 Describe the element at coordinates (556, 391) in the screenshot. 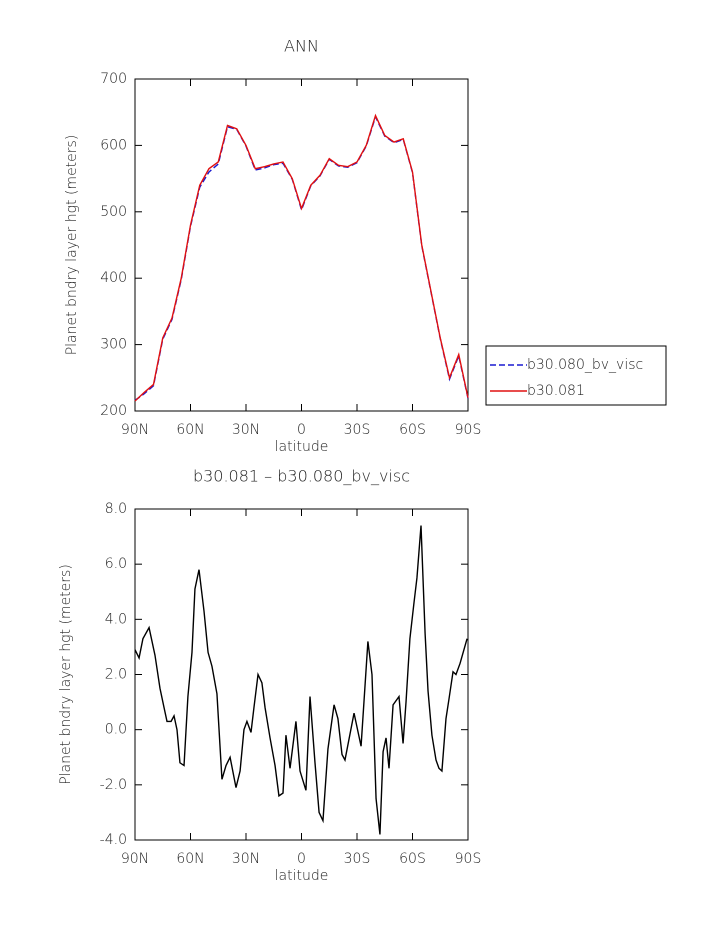

I see `legend-label: b30.081` at that location.